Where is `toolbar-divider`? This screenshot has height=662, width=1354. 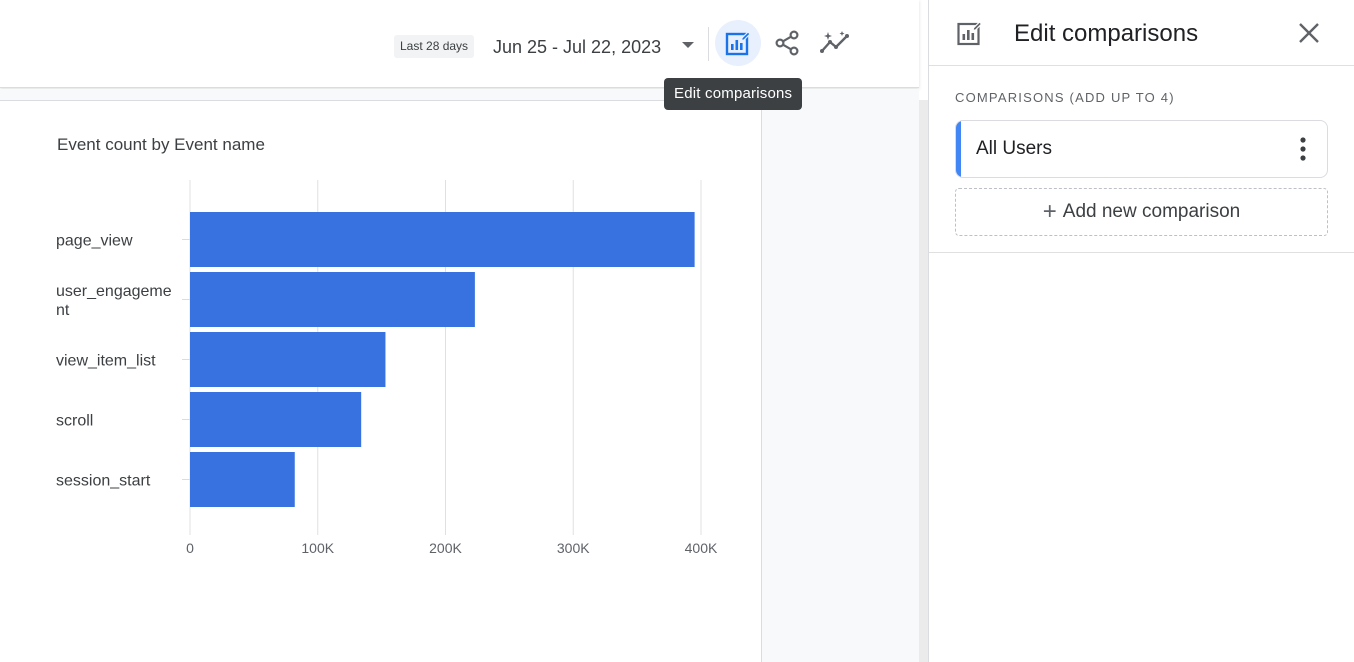 toolbar-divider is located at coordinates (708, 44).